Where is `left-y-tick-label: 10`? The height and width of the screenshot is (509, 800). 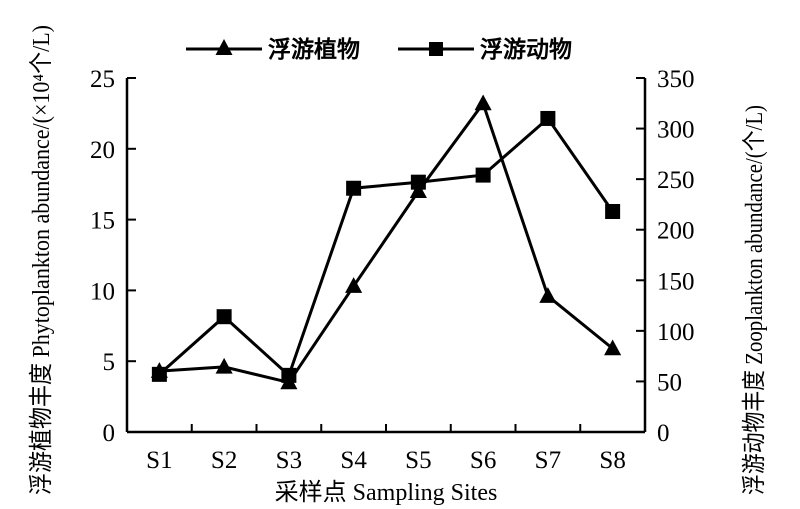 left-y-tick-label: 10 is located at coordinates (102, 291).